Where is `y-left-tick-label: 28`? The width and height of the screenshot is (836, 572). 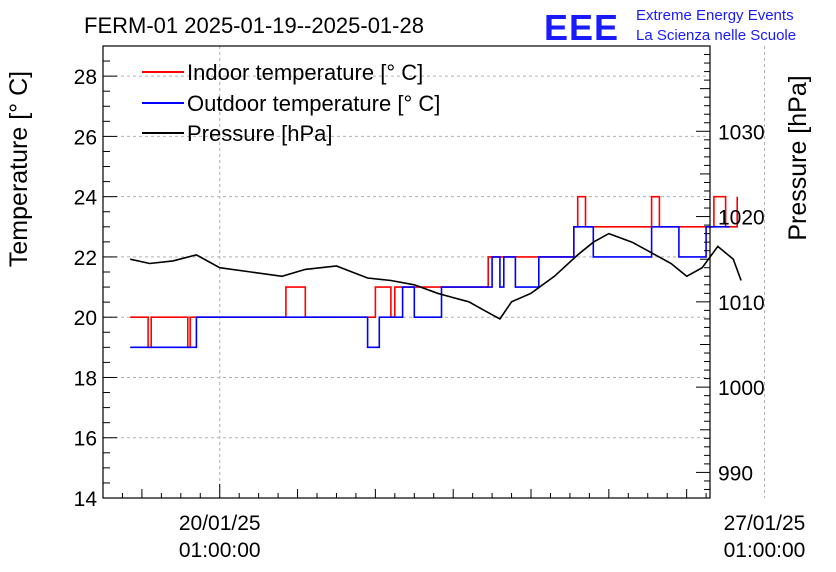
y-left-tick-label: 28 is located at coordinates (85, 77).